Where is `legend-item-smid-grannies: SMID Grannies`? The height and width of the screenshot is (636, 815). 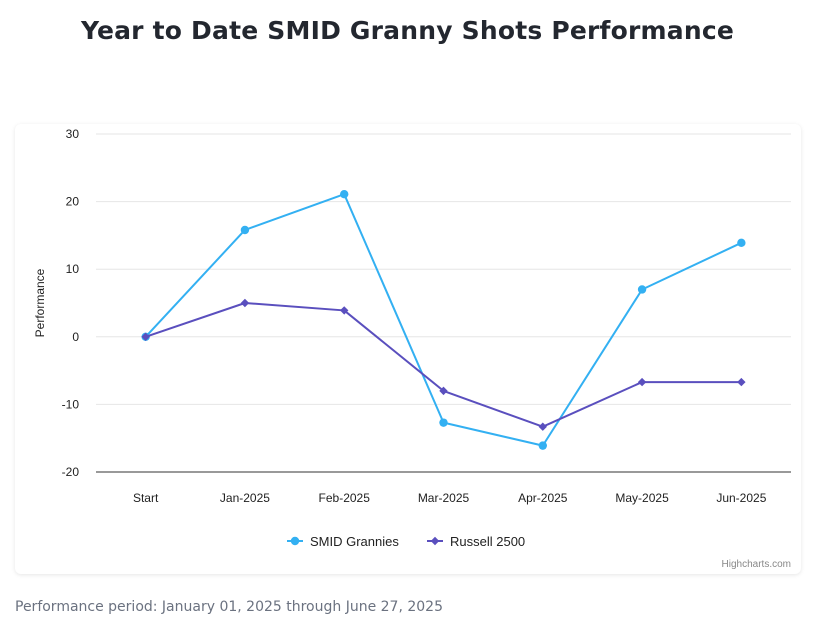
legend-item-smid-grannies: SMID Grannies is located at coordinates (343, 541).